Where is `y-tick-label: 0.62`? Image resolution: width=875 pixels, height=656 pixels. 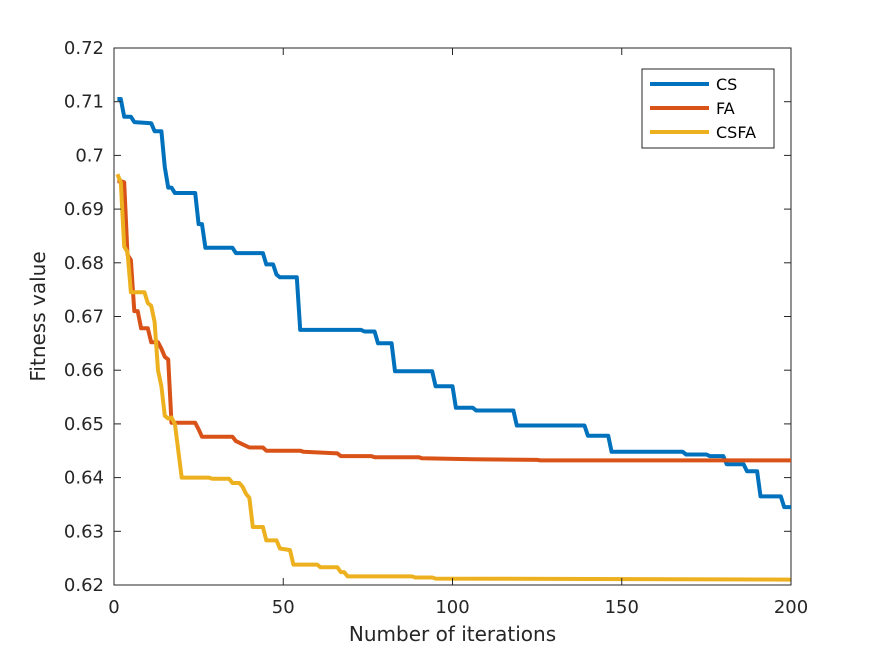
y-tick-label: 0.62 is located at coordinates (84, 585).